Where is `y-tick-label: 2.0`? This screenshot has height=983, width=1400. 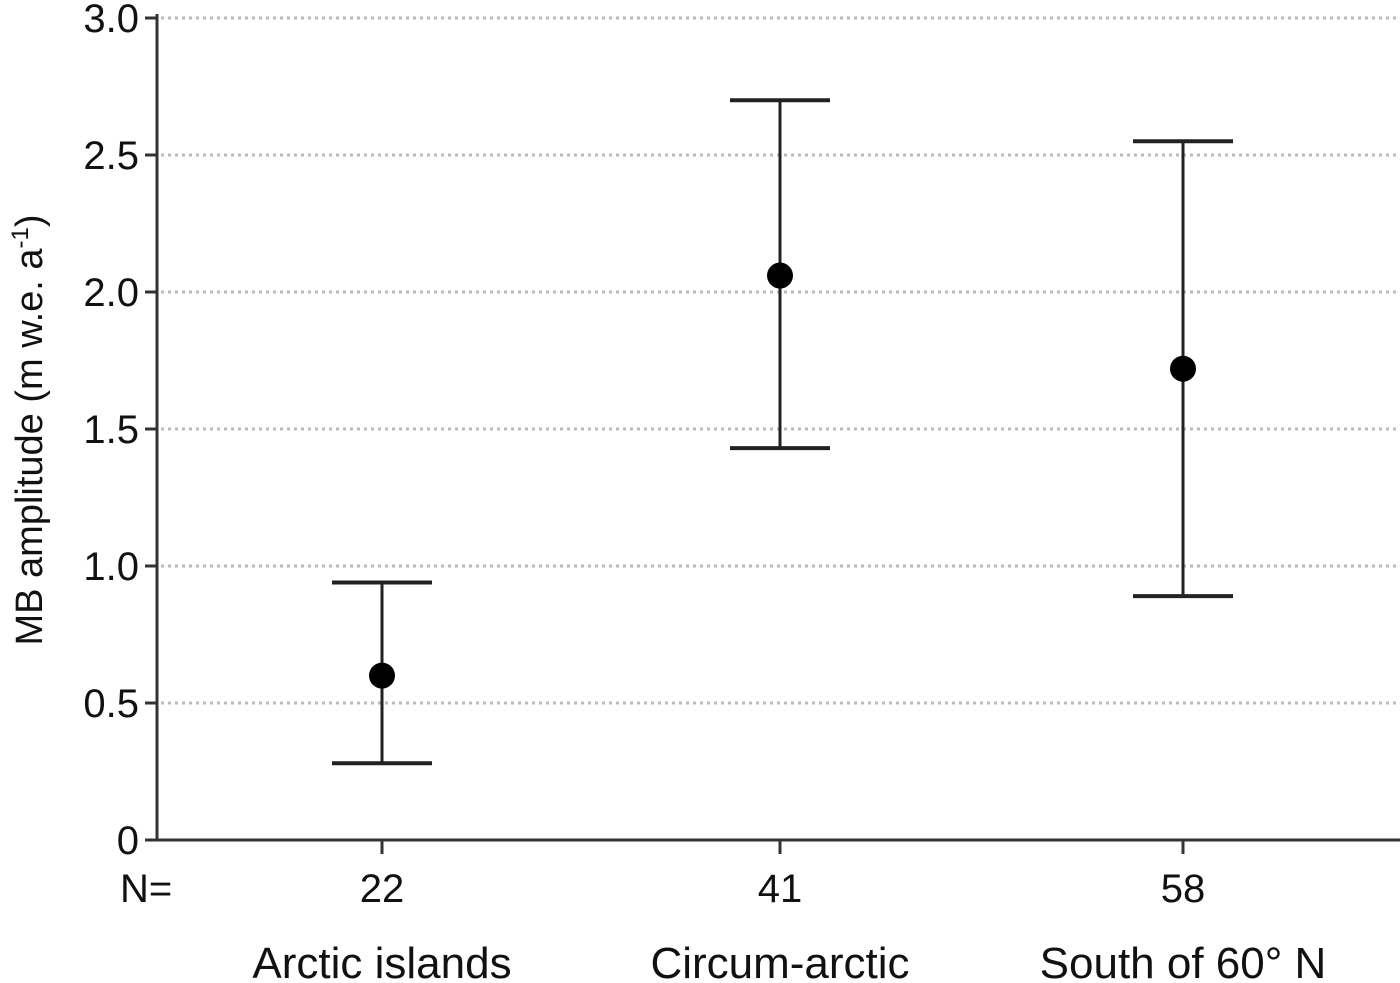
y-tick-label: 2.0 is located at coordinates (111, 293).